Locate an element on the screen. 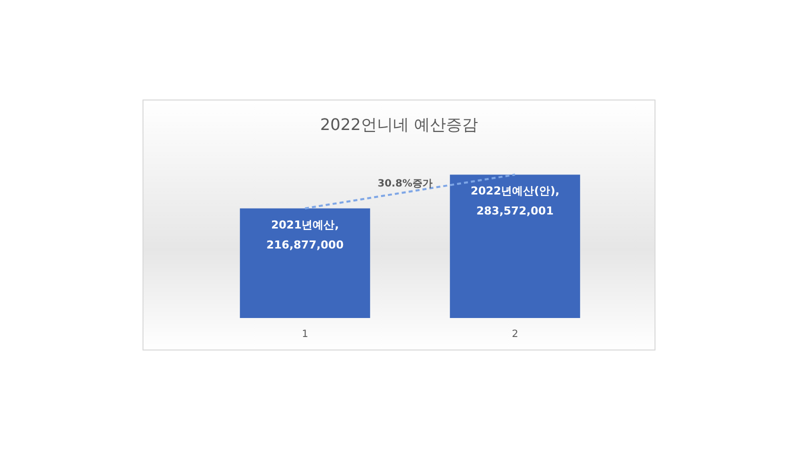 This screenshot has width=800, height=449. annotation: 30.8%증가 is located at coordinates (405, 184).